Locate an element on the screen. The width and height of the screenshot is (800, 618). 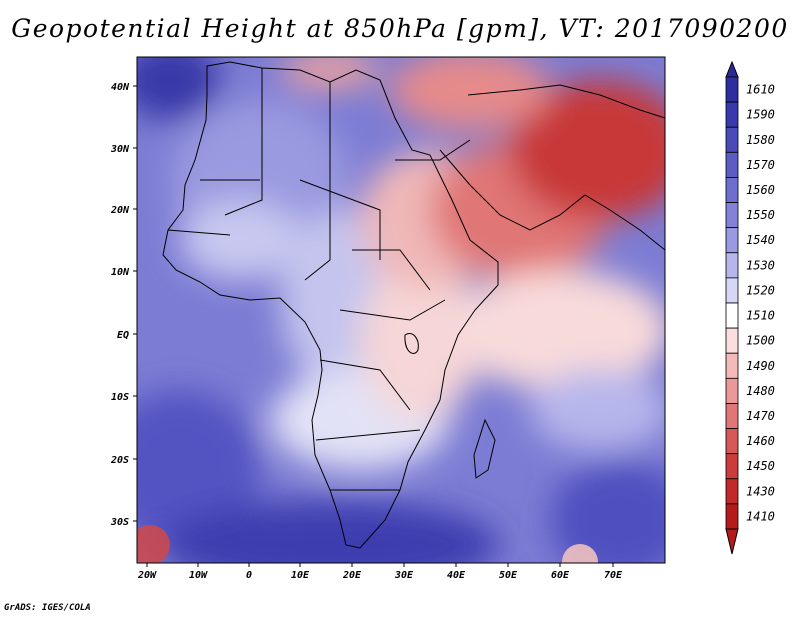
lon-tick-label: 50E is located at coordinates (508, 575).